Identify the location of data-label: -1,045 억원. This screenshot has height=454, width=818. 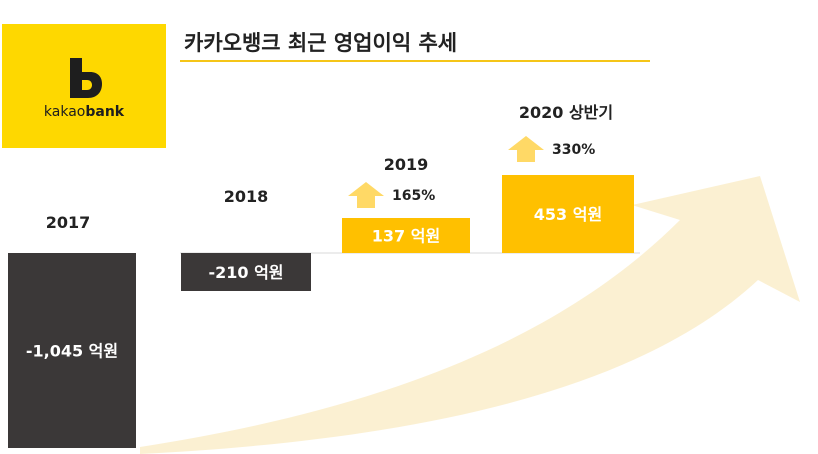
(72, 351).